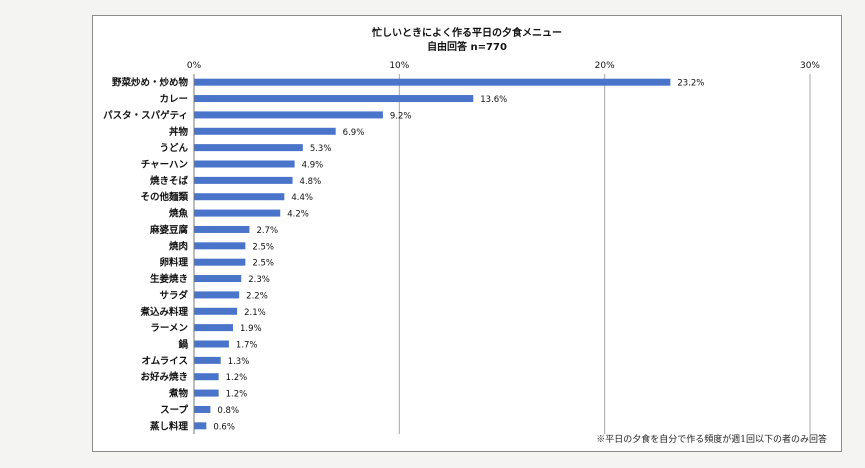  I want to click on category-label: チャーハン, so click(164, 165).